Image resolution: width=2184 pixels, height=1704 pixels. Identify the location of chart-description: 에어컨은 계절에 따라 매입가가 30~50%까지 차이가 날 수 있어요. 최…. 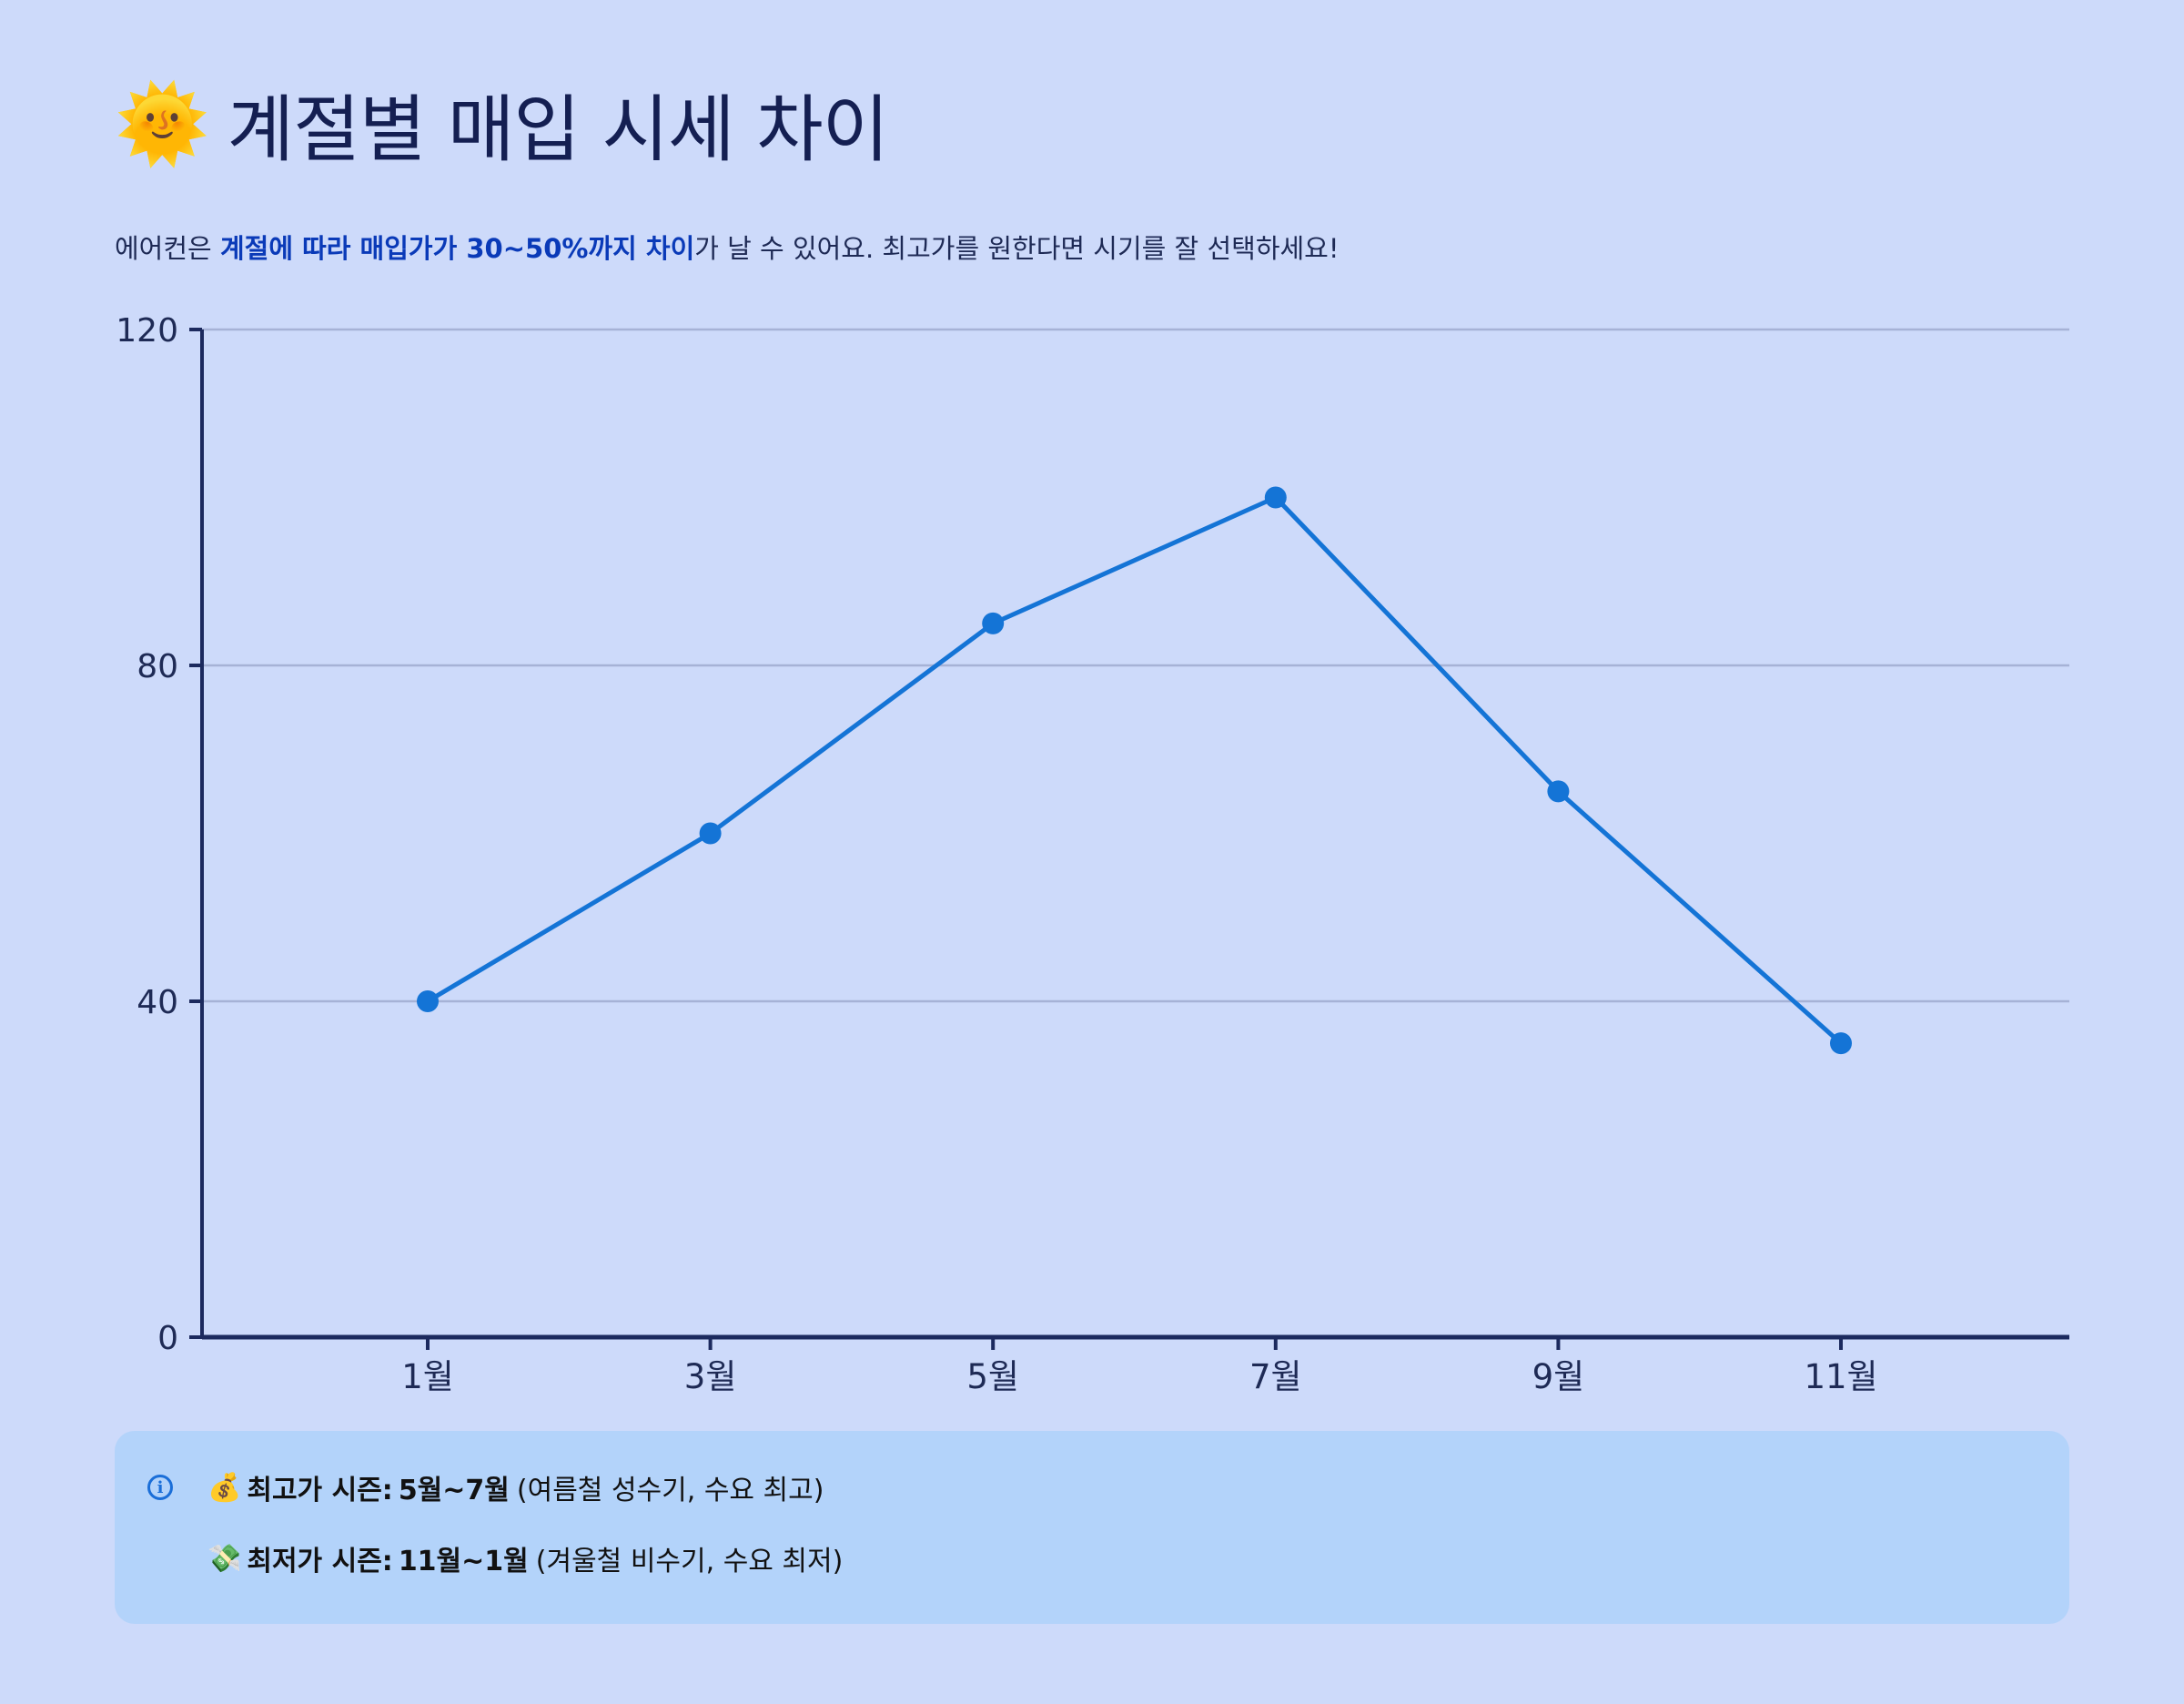
(727, 247).